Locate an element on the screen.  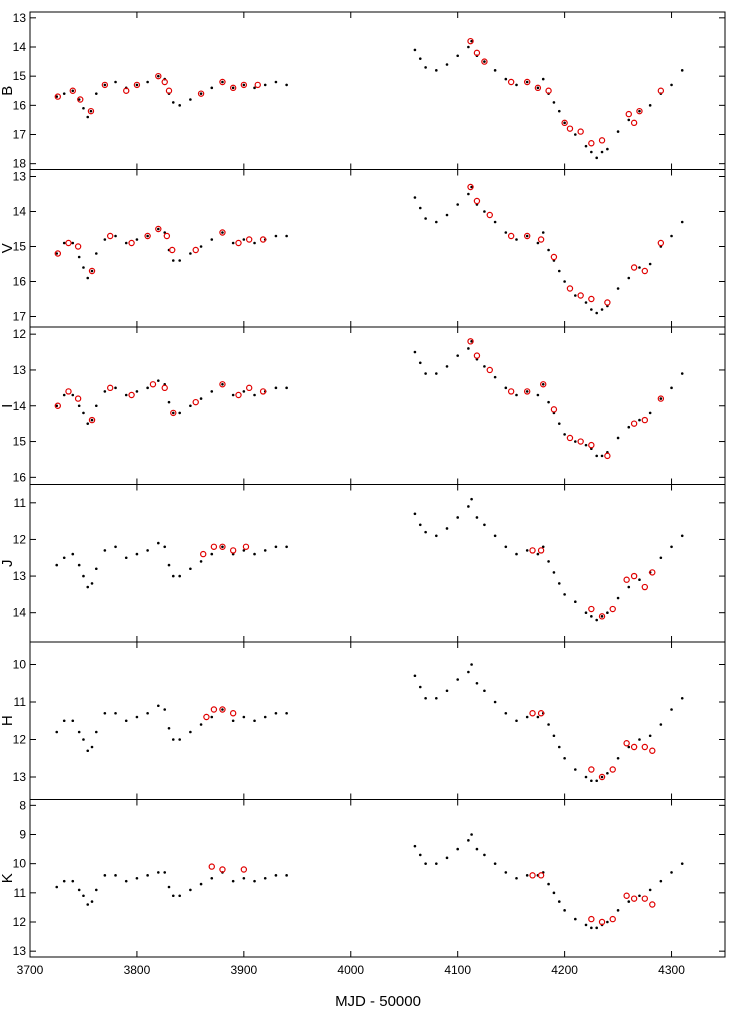
y-tick-label: 12 is located at coordinates (20, 922).